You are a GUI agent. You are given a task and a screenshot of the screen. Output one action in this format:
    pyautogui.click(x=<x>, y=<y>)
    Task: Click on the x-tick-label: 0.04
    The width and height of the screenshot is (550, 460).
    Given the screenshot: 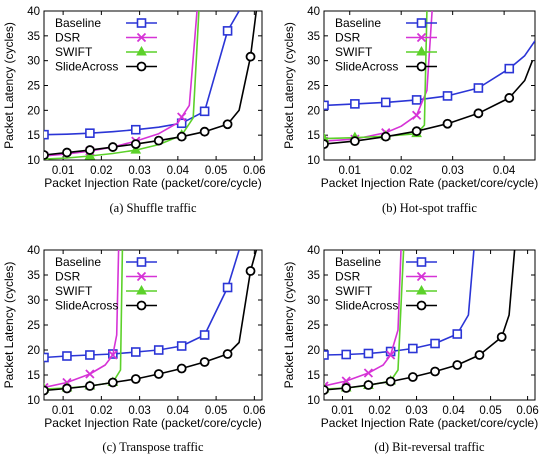 What is the action you would take?
    pyautogui.click(x=178, y=411)
    